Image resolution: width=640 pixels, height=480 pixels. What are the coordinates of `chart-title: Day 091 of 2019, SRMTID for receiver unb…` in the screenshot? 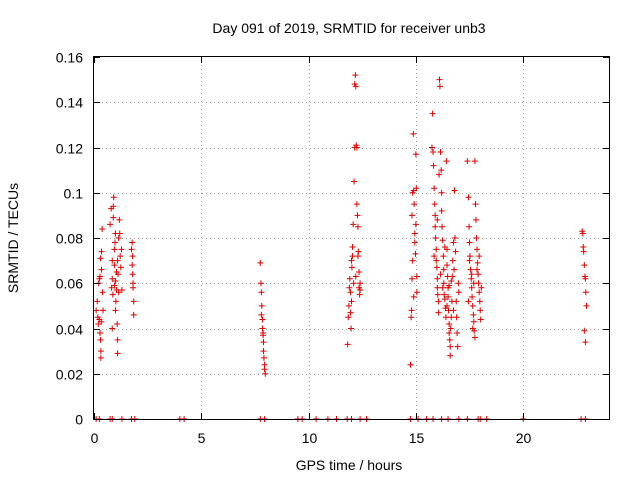 It's located at (348, 28).